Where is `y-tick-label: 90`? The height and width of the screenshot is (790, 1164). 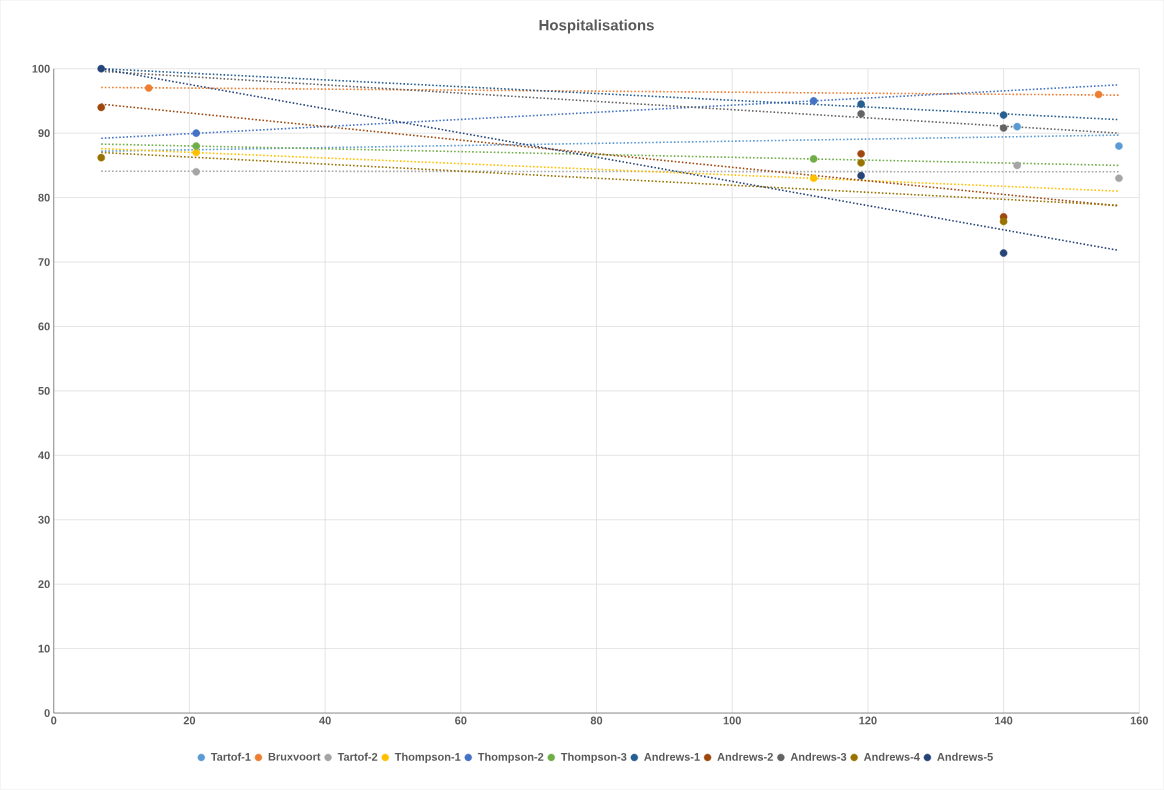 y-tick-label: 90 is located at coordinates (44, 133).